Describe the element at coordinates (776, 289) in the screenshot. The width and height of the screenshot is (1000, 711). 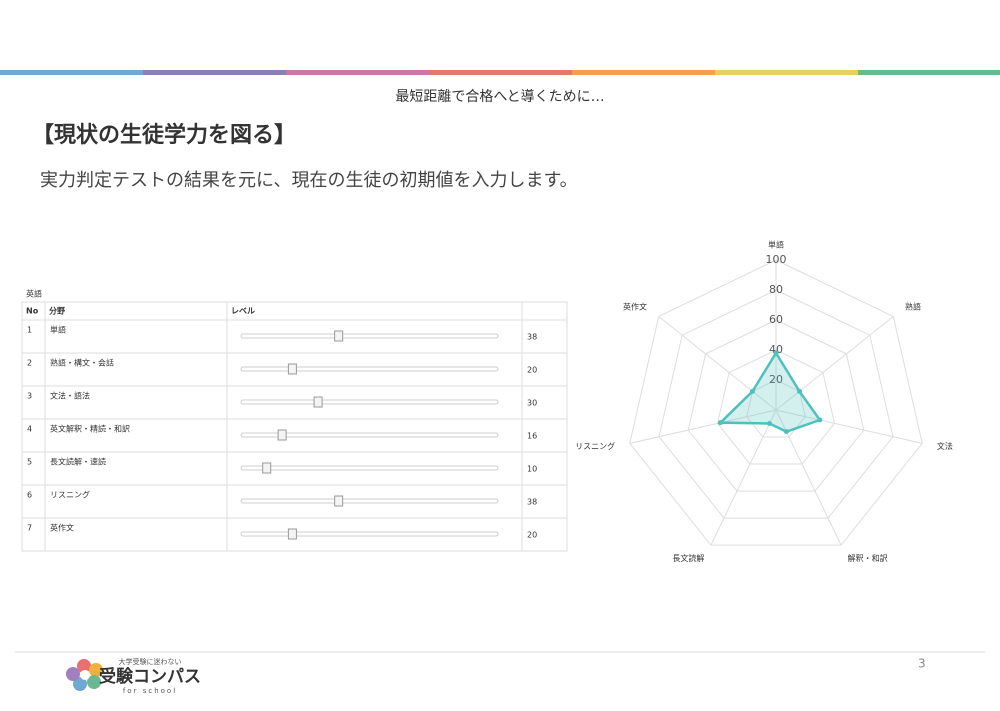
I see `r-tick-label: 80` at that location.